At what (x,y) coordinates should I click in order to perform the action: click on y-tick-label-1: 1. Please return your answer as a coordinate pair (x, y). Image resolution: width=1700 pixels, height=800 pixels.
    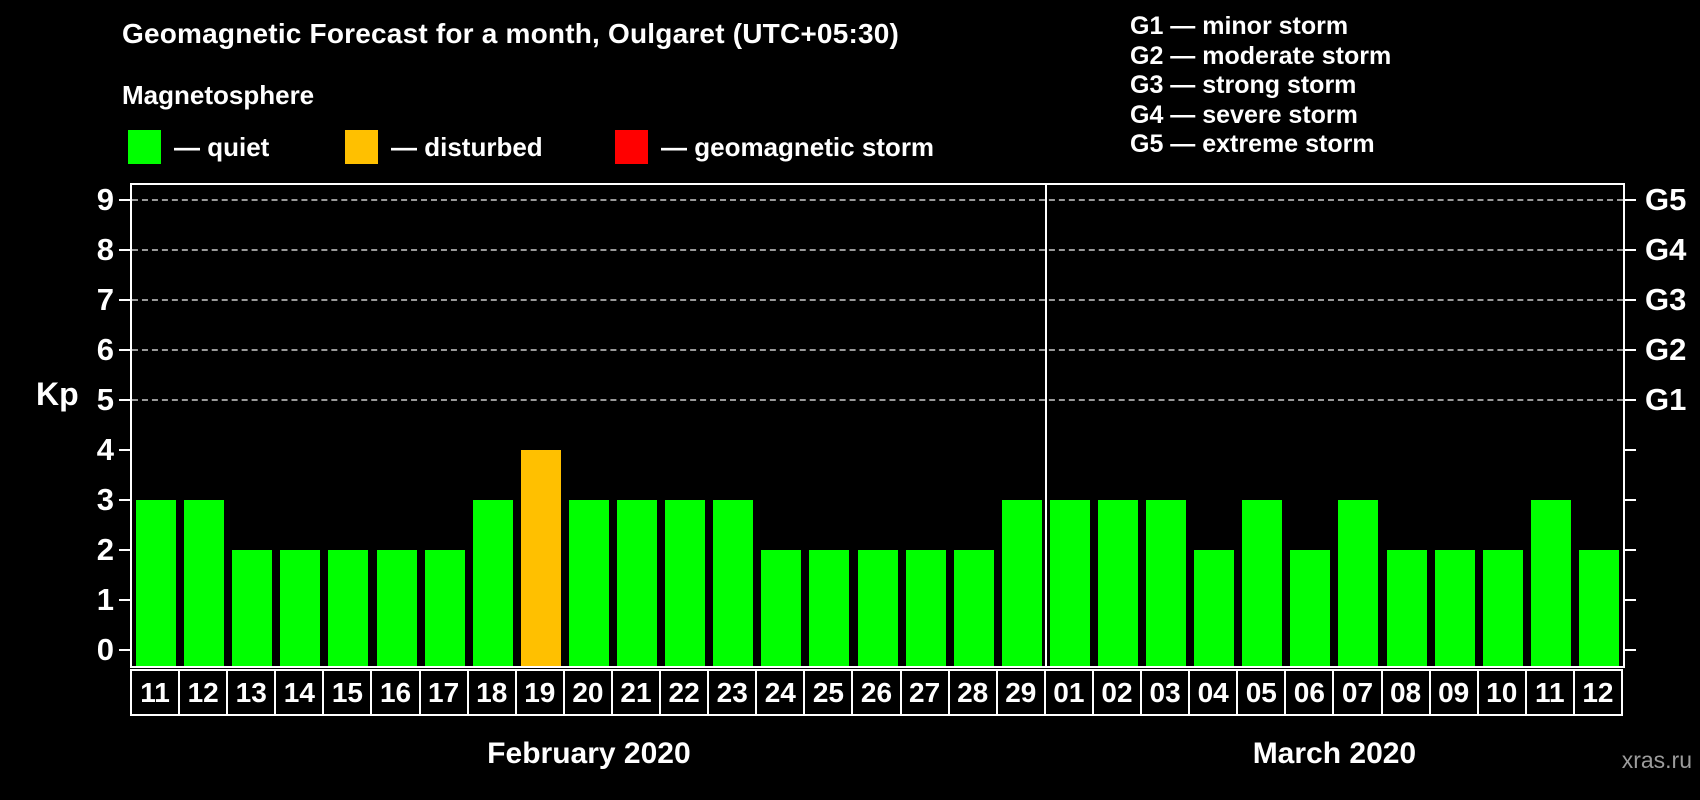
    Looking at the image, I should click on (105, 599).